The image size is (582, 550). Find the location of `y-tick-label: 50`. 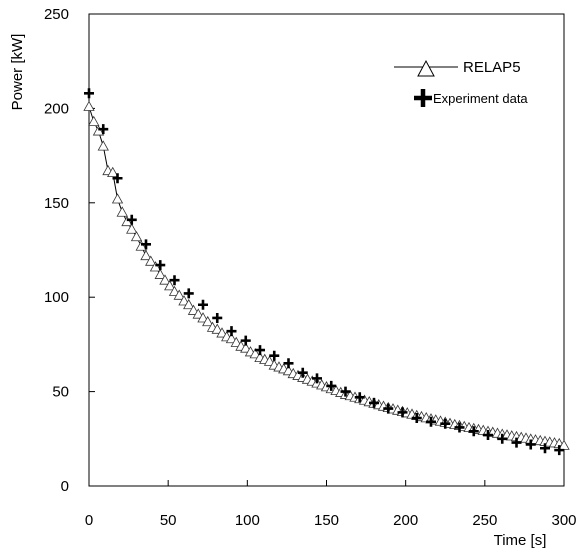

y-tick-label: 50 is located at coordinates (60, 392).